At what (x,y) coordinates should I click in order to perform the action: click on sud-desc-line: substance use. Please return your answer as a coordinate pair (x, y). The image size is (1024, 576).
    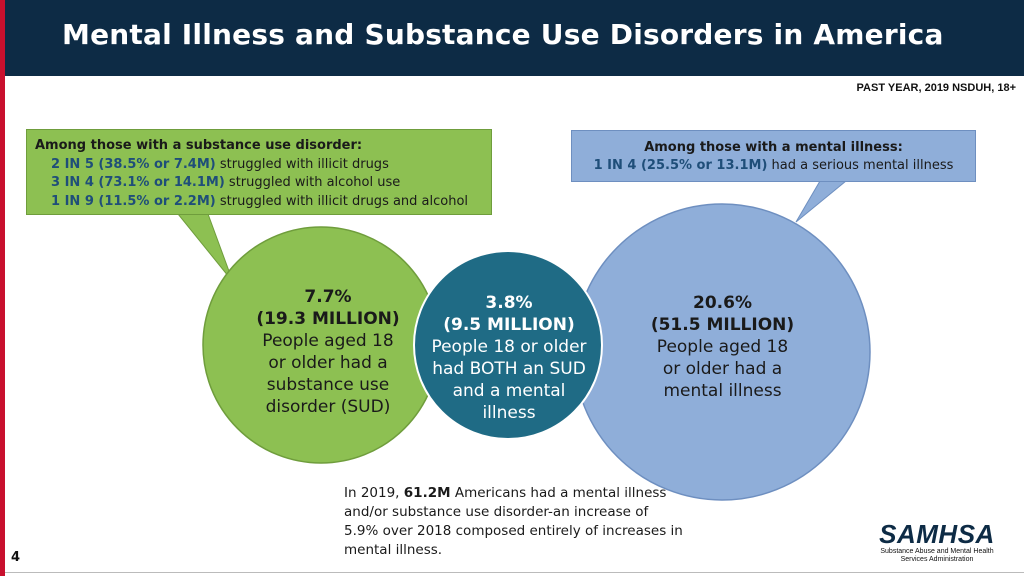
    Looking at the image, I should click on (328, 385).